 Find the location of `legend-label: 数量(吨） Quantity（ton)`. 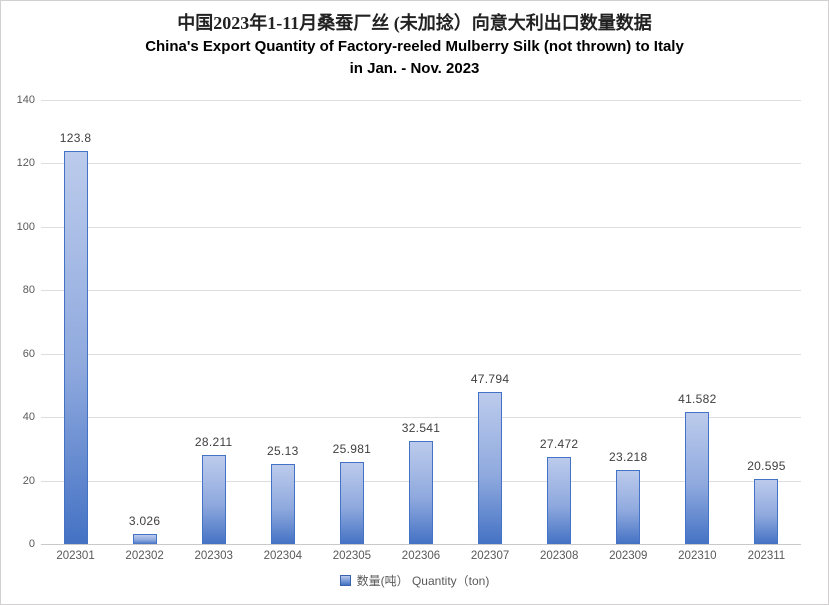

legend-label: 数量(吨） Quantity（ton) is located at coordinates (423, 581).